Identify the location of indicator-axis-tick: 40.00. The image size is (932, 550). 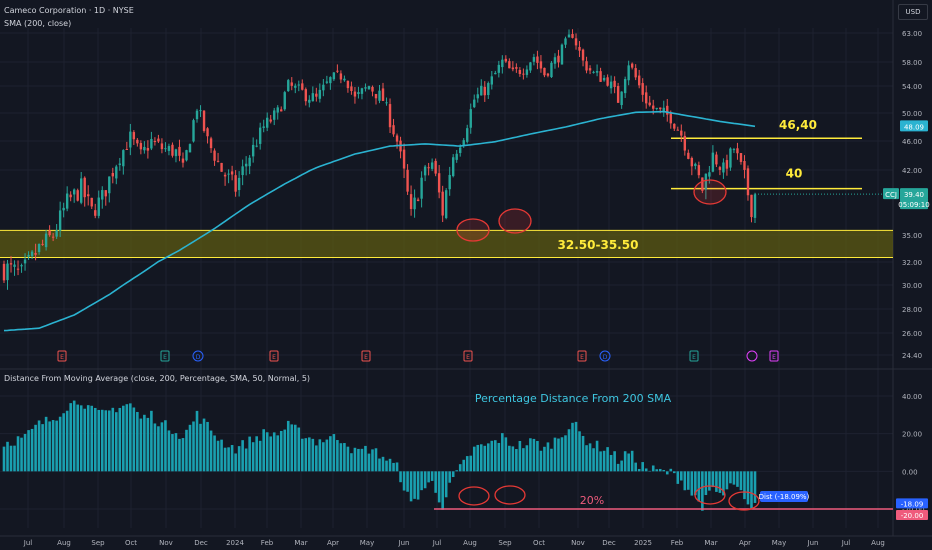
(912, 397).